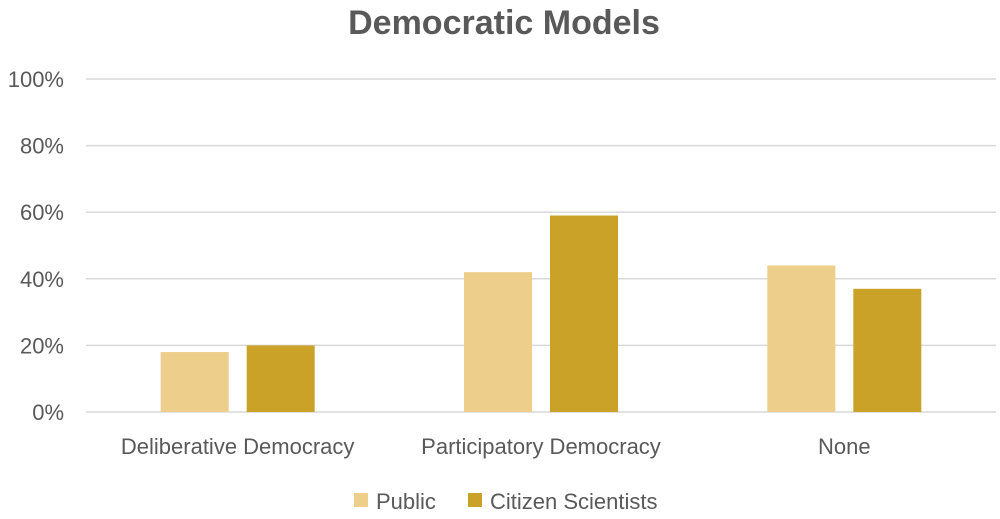  Describe the element at coordinates (42, 212) in the screenshot. I see `y-tick-label: 60%` at that location.